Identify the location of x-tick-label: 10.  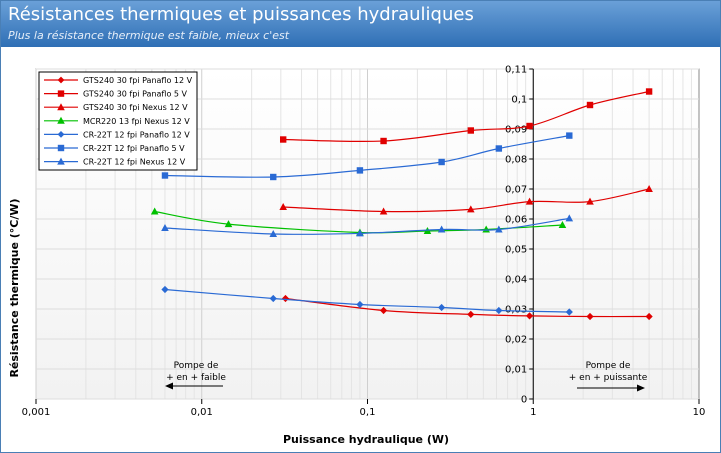
(699, 412).